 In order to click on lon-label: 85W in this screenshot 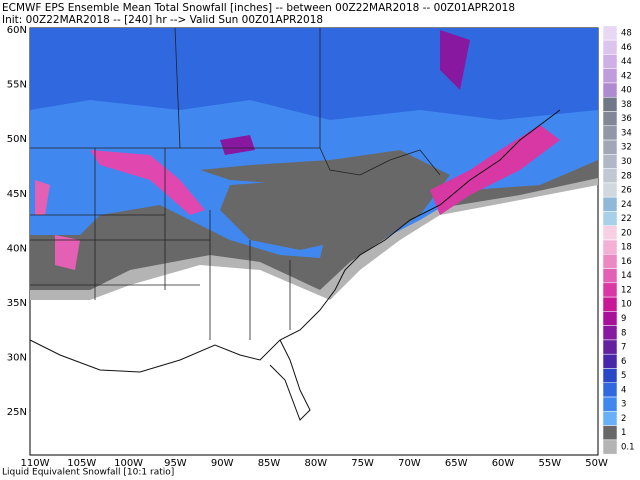, I will do `click(269, 463)`.